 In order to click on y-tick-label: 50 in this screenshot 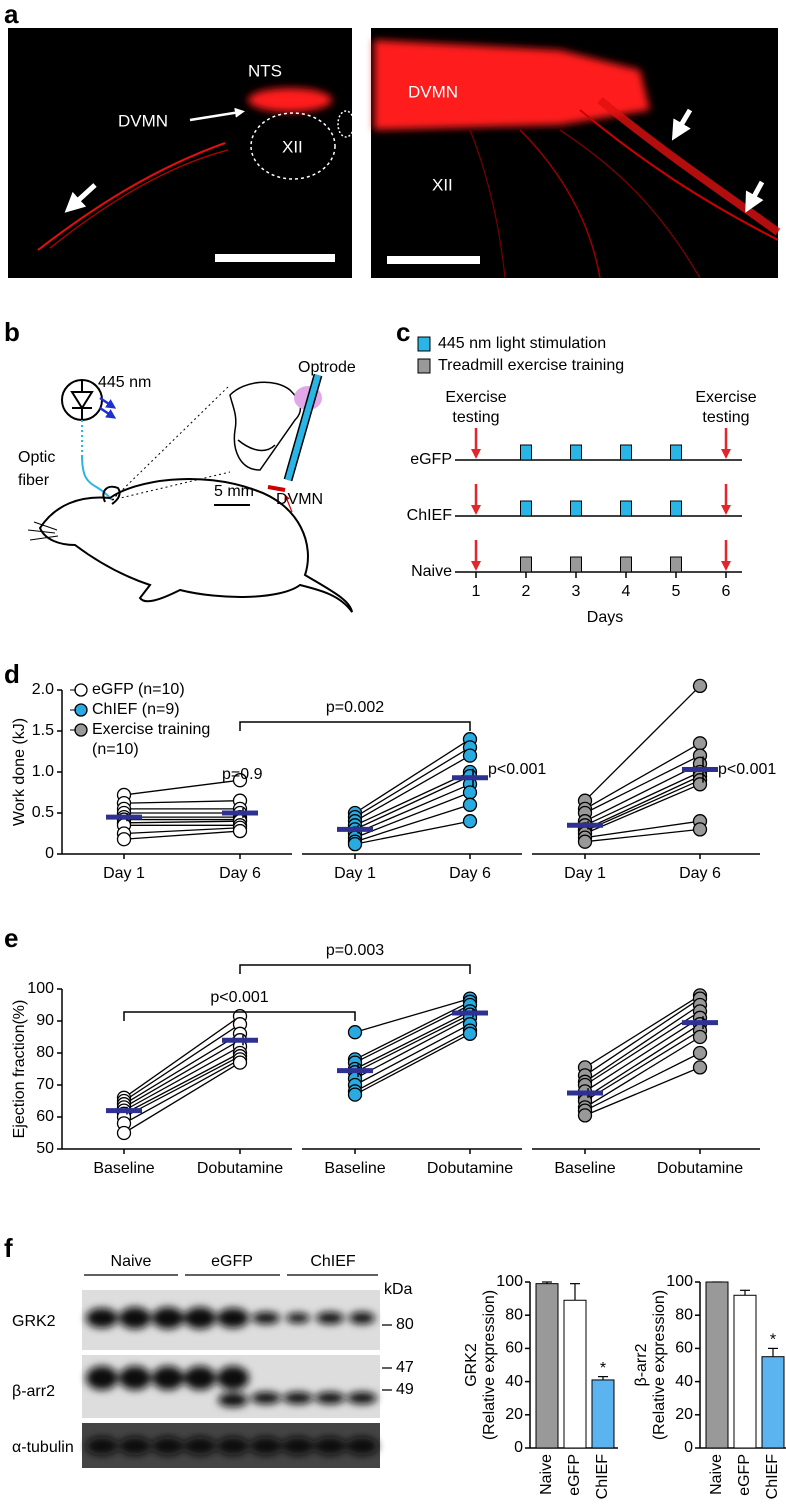, I will do `click(45, 1148)`.